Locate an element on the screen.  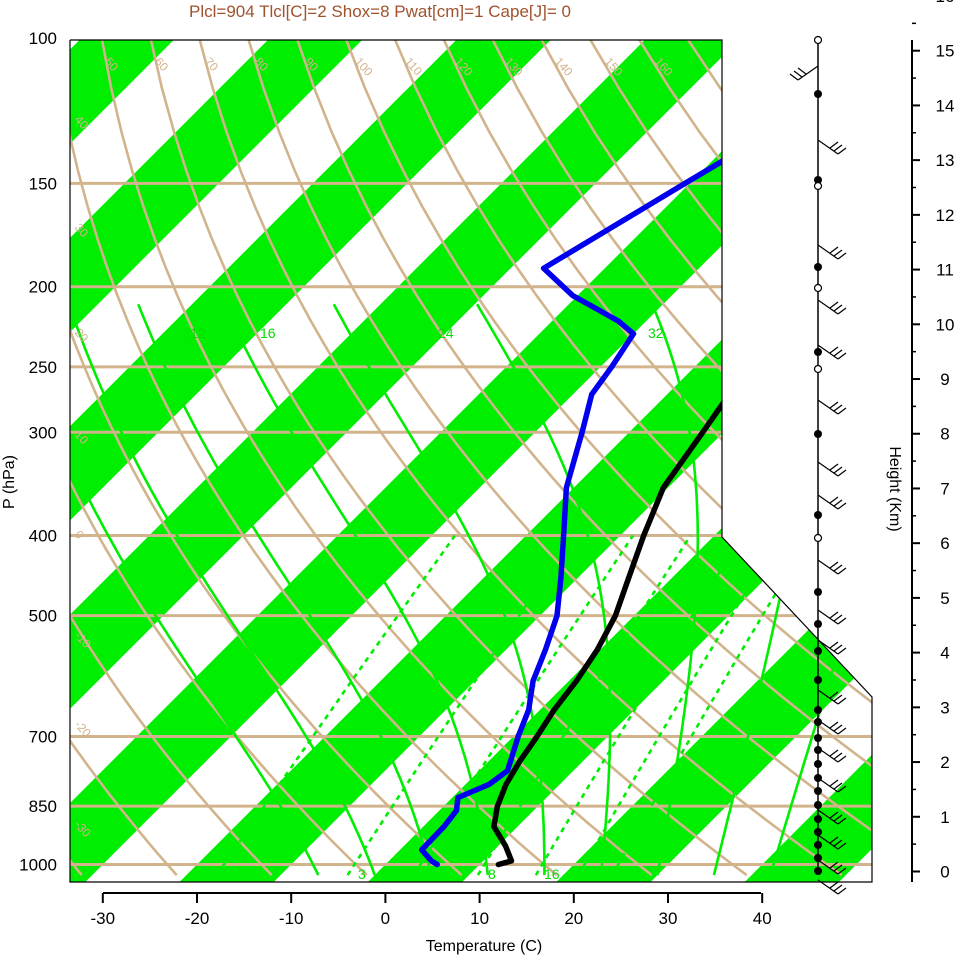
height-tick-label: 5 is located at coordinates (944, 598).